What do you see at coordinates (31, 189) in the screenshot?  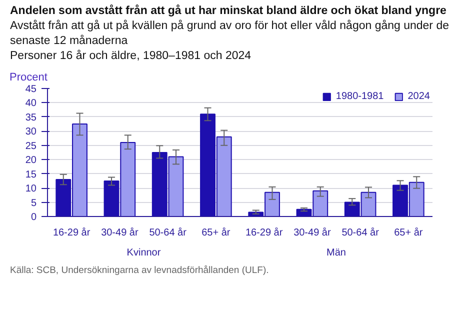 I see `y-tick-label: 10` at bounding box center [31, 189].